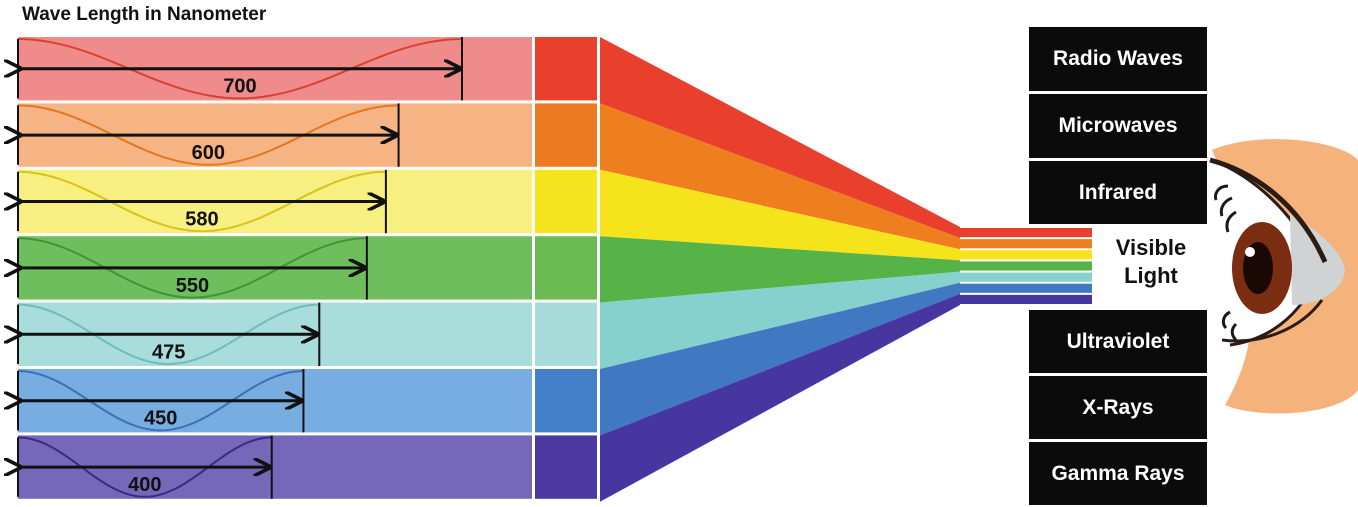 The width and height of the screenshot is (1358, 507). I want to click on box-infrared: Infrared, so click(1118, 192).